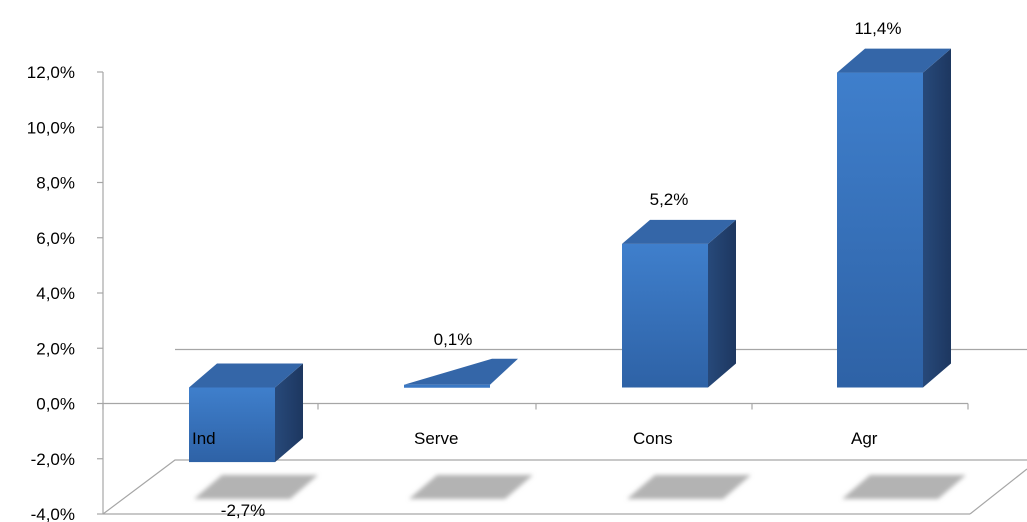 Image resolution: width=1027 pixels, height=522 pixels. What do you see at coordinates (436, 438) in the screenshot?
I see `x-tick-label: Serve` at bounding box center [436, 438].